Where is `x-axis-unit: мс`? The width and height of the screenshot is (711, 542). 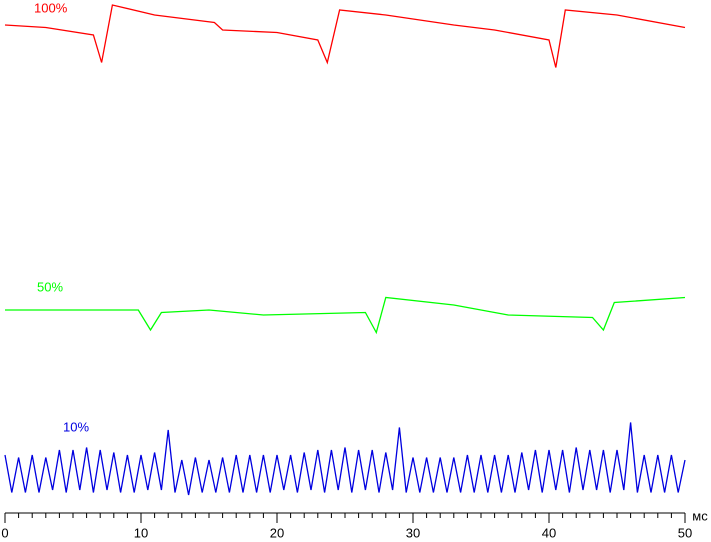
x-axis-unit: мс is located at coordinates (700, 515).